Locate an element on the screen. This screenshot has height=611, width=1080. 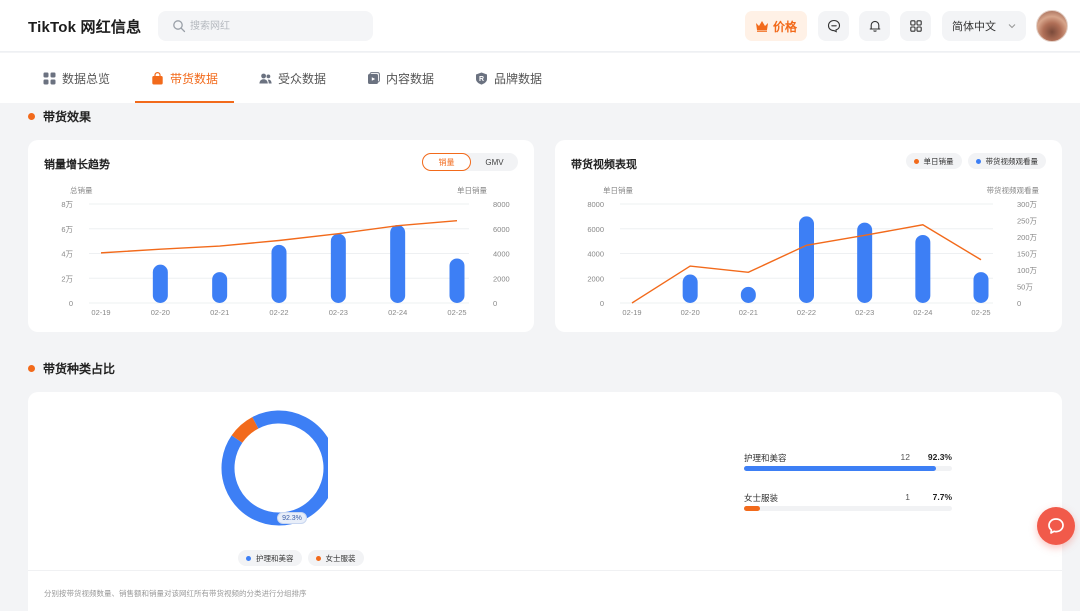
message-button is located at coordinates (833, 26).